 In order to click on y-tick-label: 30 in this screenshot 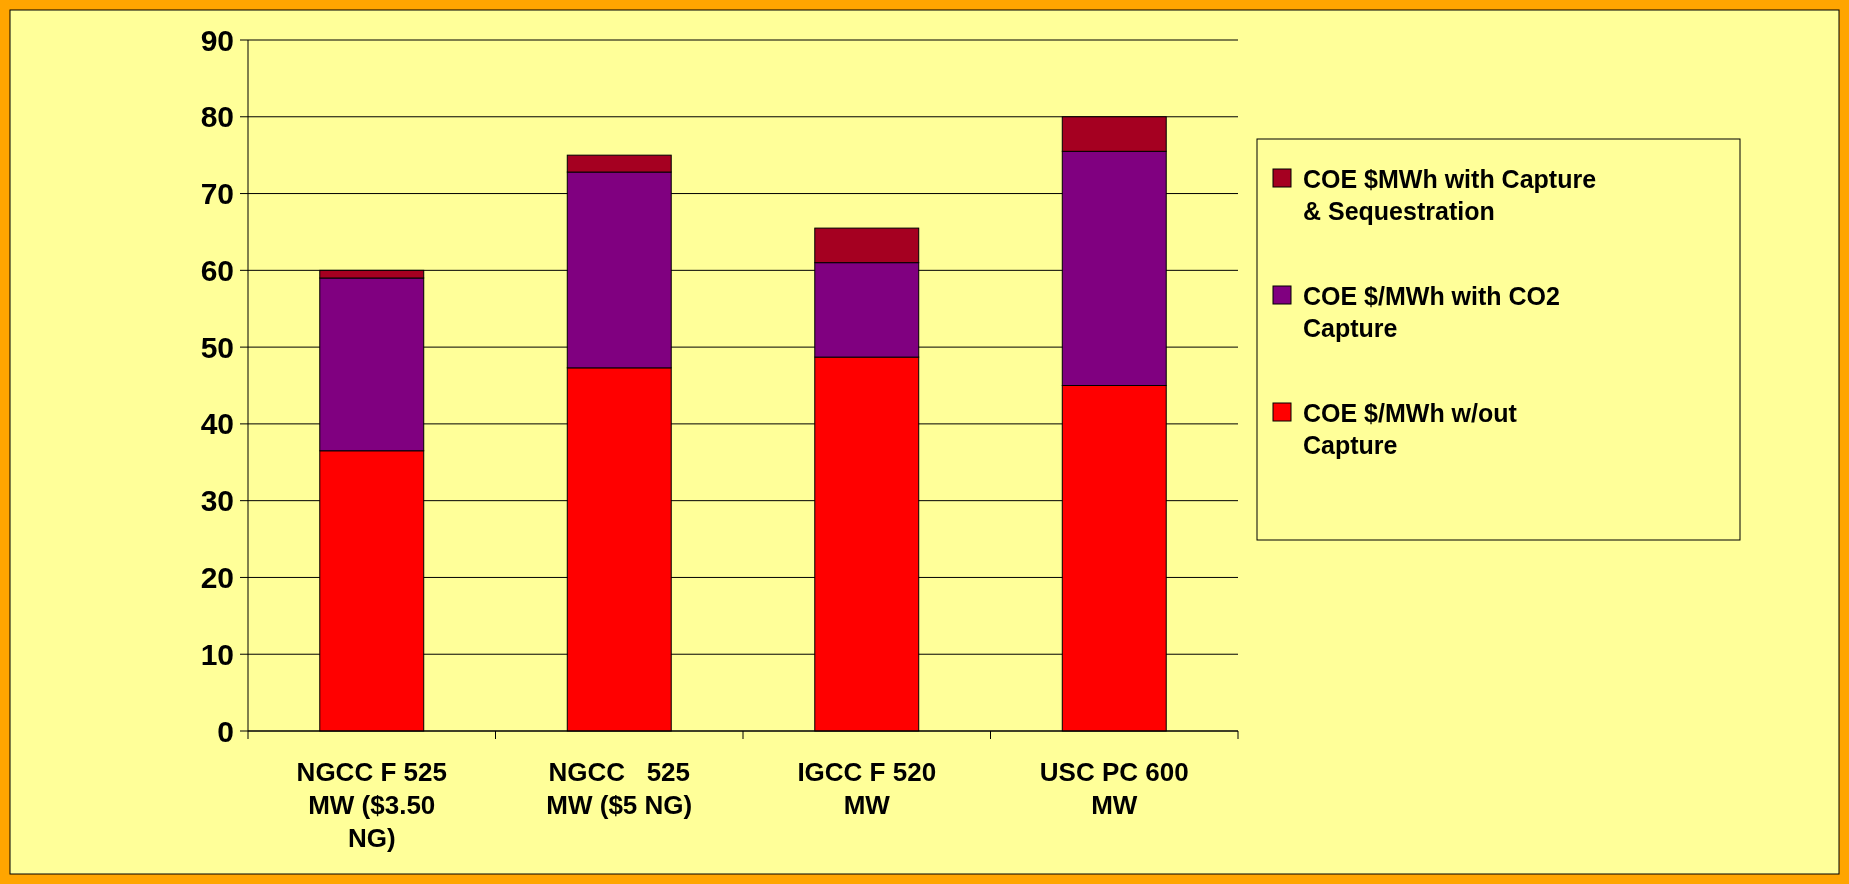, I will do `click(217, 501)`.